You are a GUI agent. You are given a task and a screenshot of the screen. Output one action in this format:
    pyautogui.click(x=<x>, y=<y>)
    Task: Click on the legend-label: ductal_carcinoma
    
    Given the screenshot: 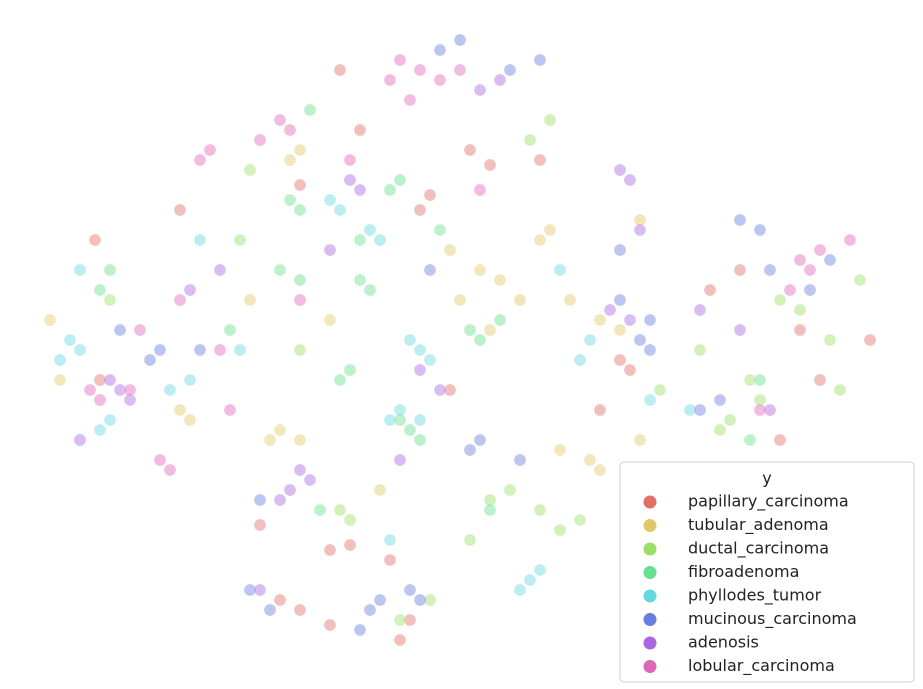 What is the action you would take?
    pyautogui.click(x=758, y=549)
    